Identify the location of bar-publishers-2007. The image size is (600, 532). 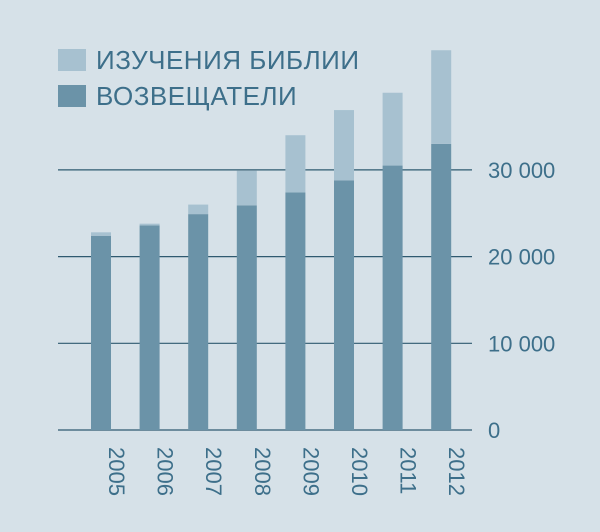
(198, 322).